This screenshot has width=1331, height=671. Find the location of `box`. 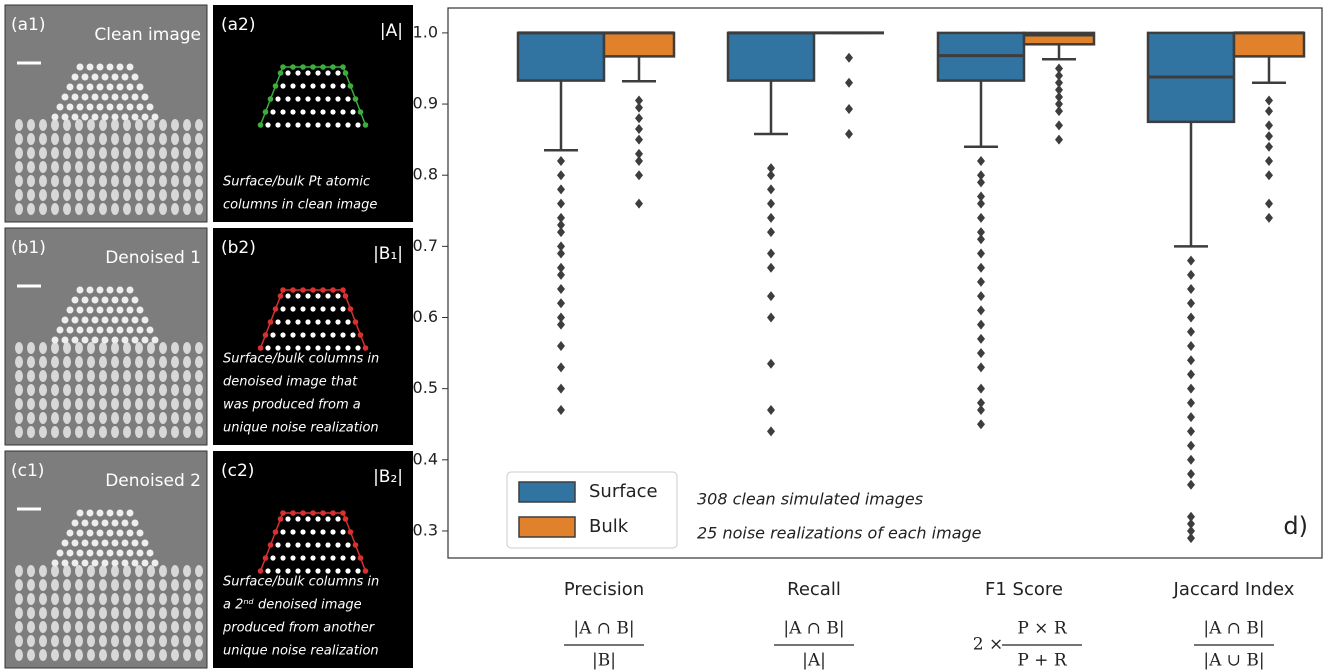

box is located at coordinates (639, 44).